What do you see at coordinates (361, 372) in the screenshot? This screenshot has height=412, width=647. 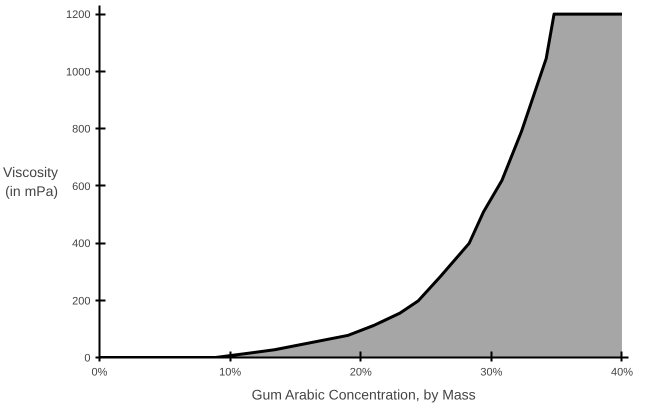 I see `x-tick-label: 20%` at bounding box center [361, 372].